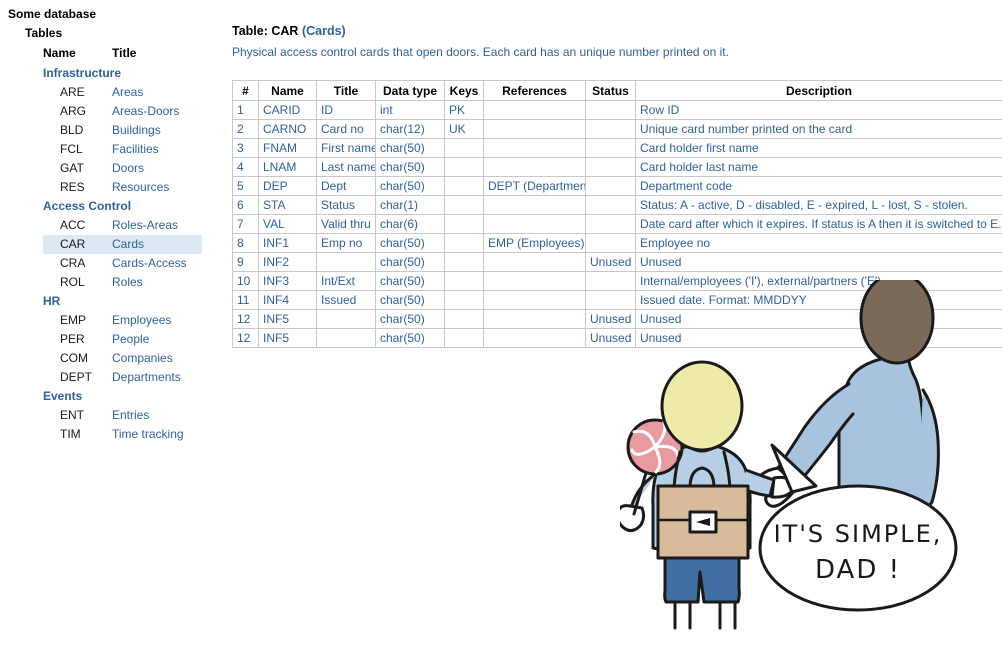 The width and height of the screenshot is (1002, 666). What do you see at coordinates (148, 434) in the screenshot?
I see `sidebar-table-label: Time tracking` at bounding box center [148, 434].